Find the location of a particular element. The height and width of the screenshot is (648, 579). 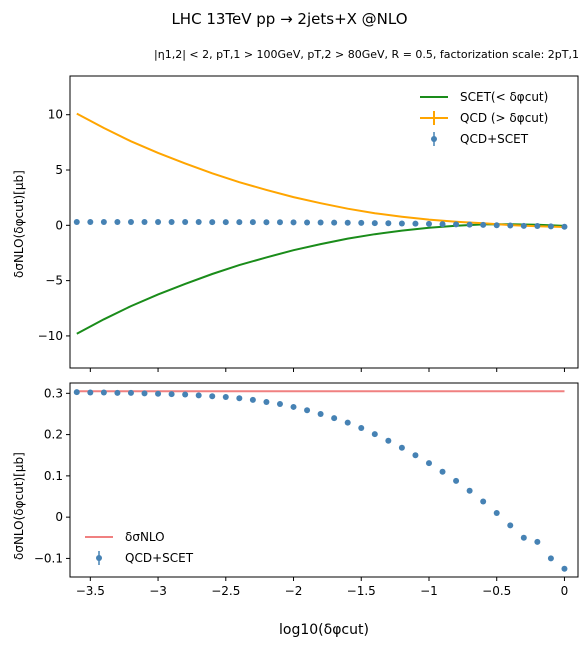

top-ytick-label: 0 is located at coordinates (59, 225).